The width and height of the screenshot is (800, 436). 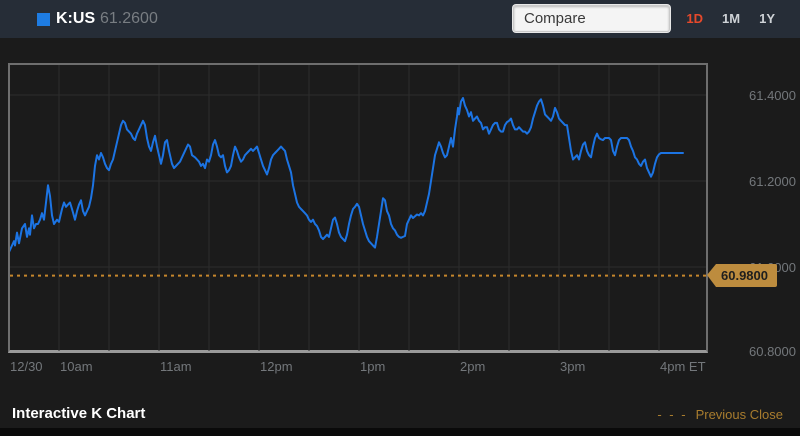 I want to click on x-tick-label: 11am, so click(x=176, y=366).